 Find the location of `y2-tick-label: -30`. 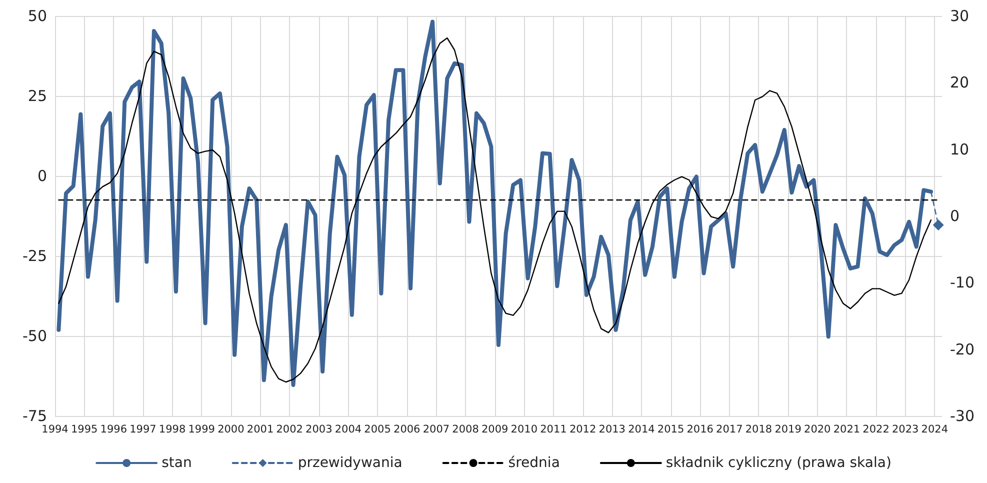

y2-tick-label: -30 is located at coordinates (962, 416).